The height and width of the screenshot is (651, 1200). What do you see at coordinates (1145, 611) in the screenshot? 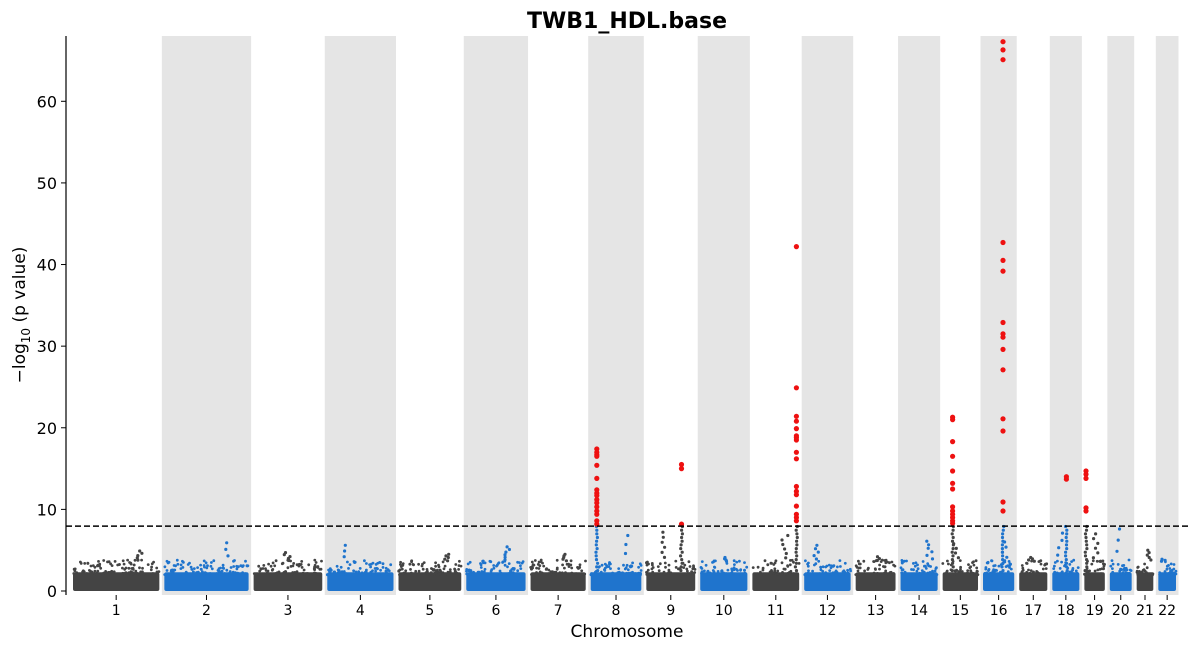
I see `x-tick-label-chr-21: 21` at bounding box center [1145, 611].